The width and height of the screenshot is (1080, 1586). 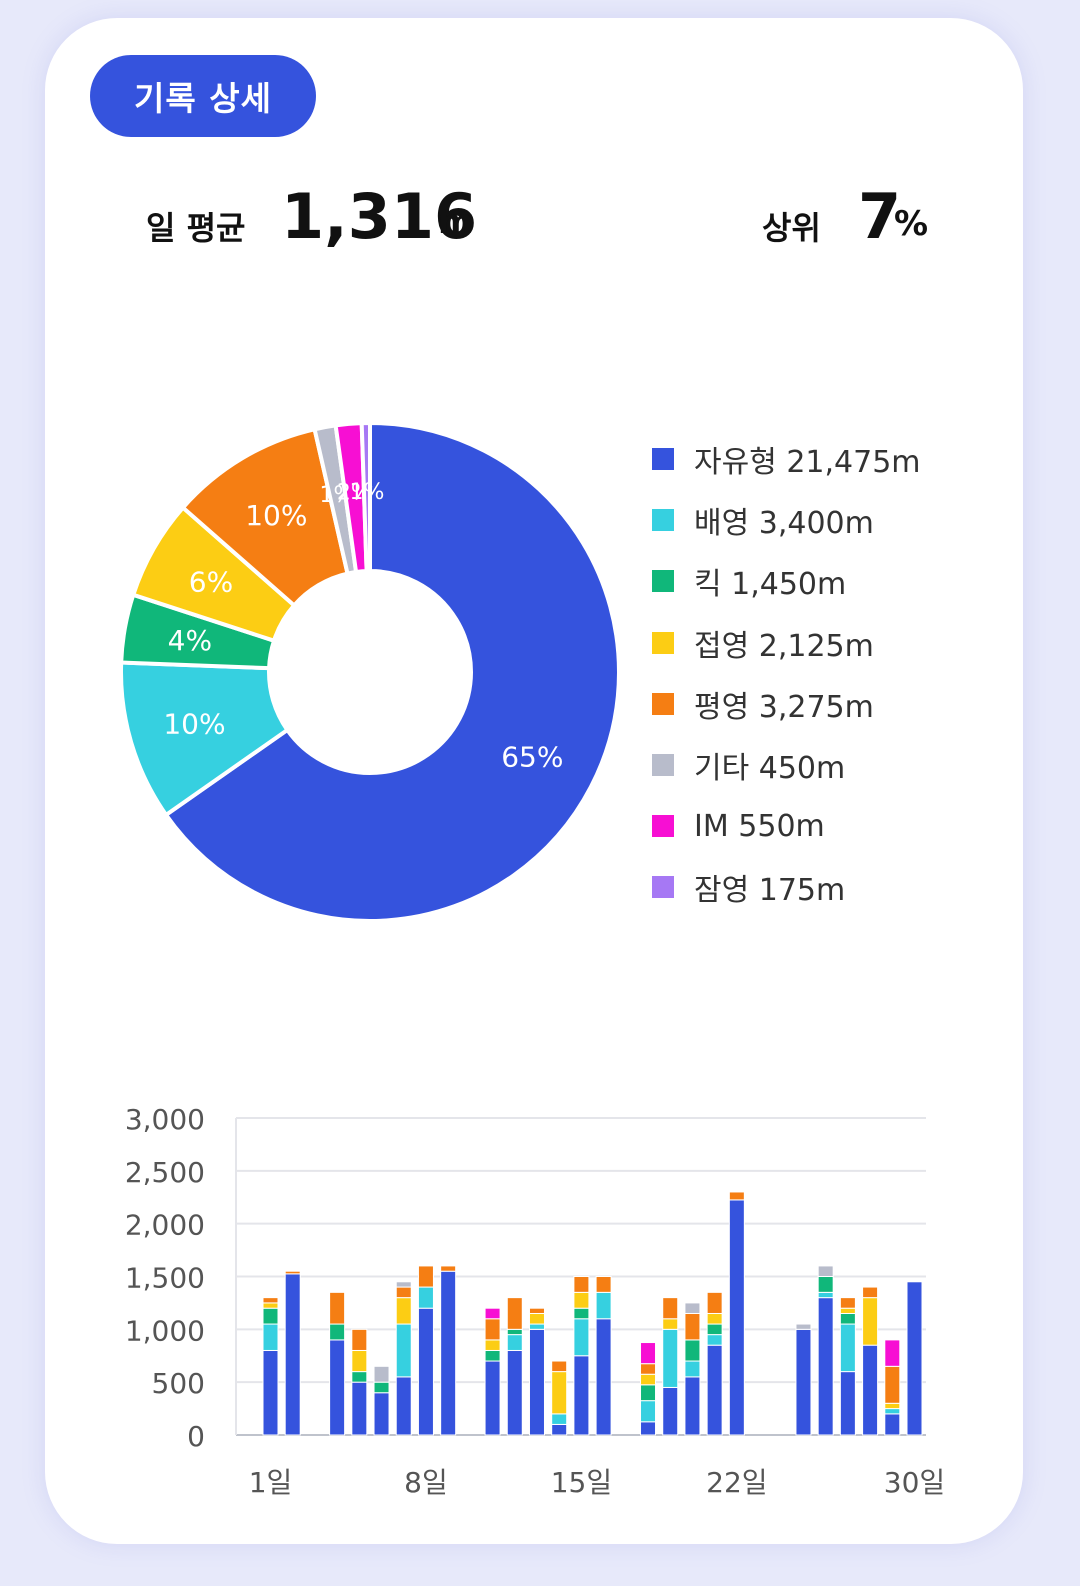 I want to click on legend-item-8: 잠영 175m, so click(x=748, y=887).